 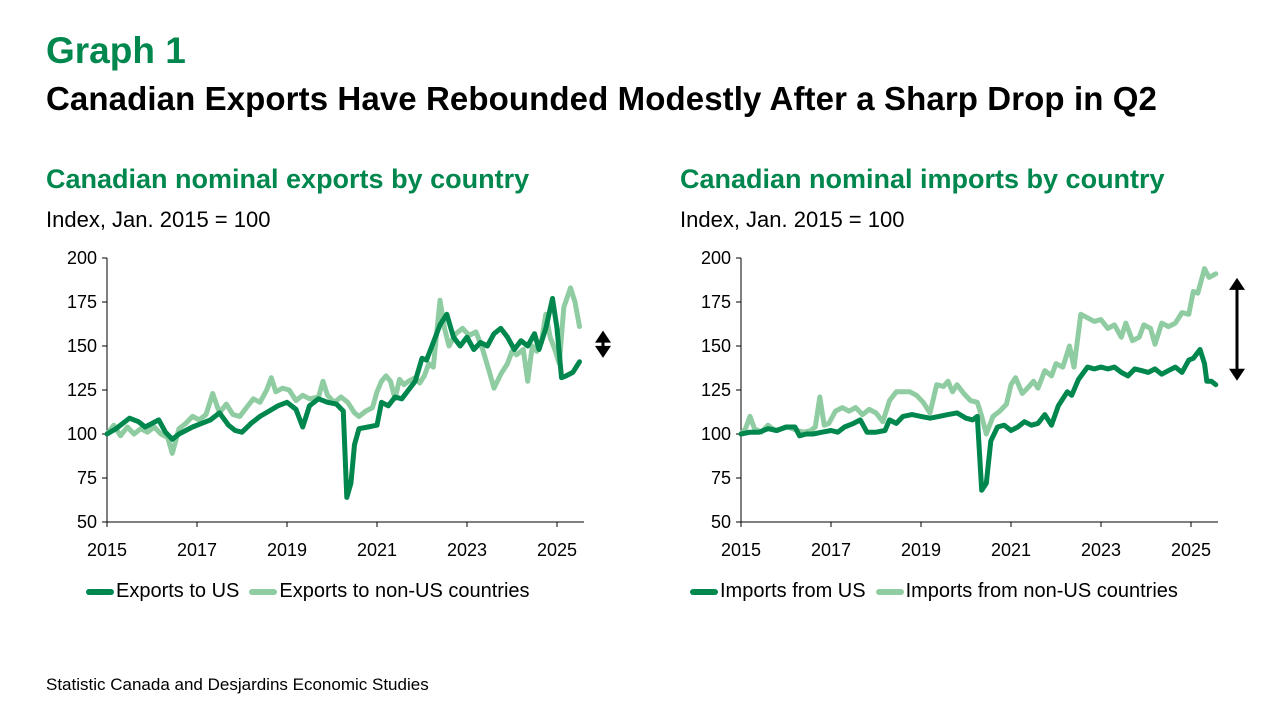 I want to click on exports-chart-title: Canadian nominal exports by country, so click(x=288, y=179).